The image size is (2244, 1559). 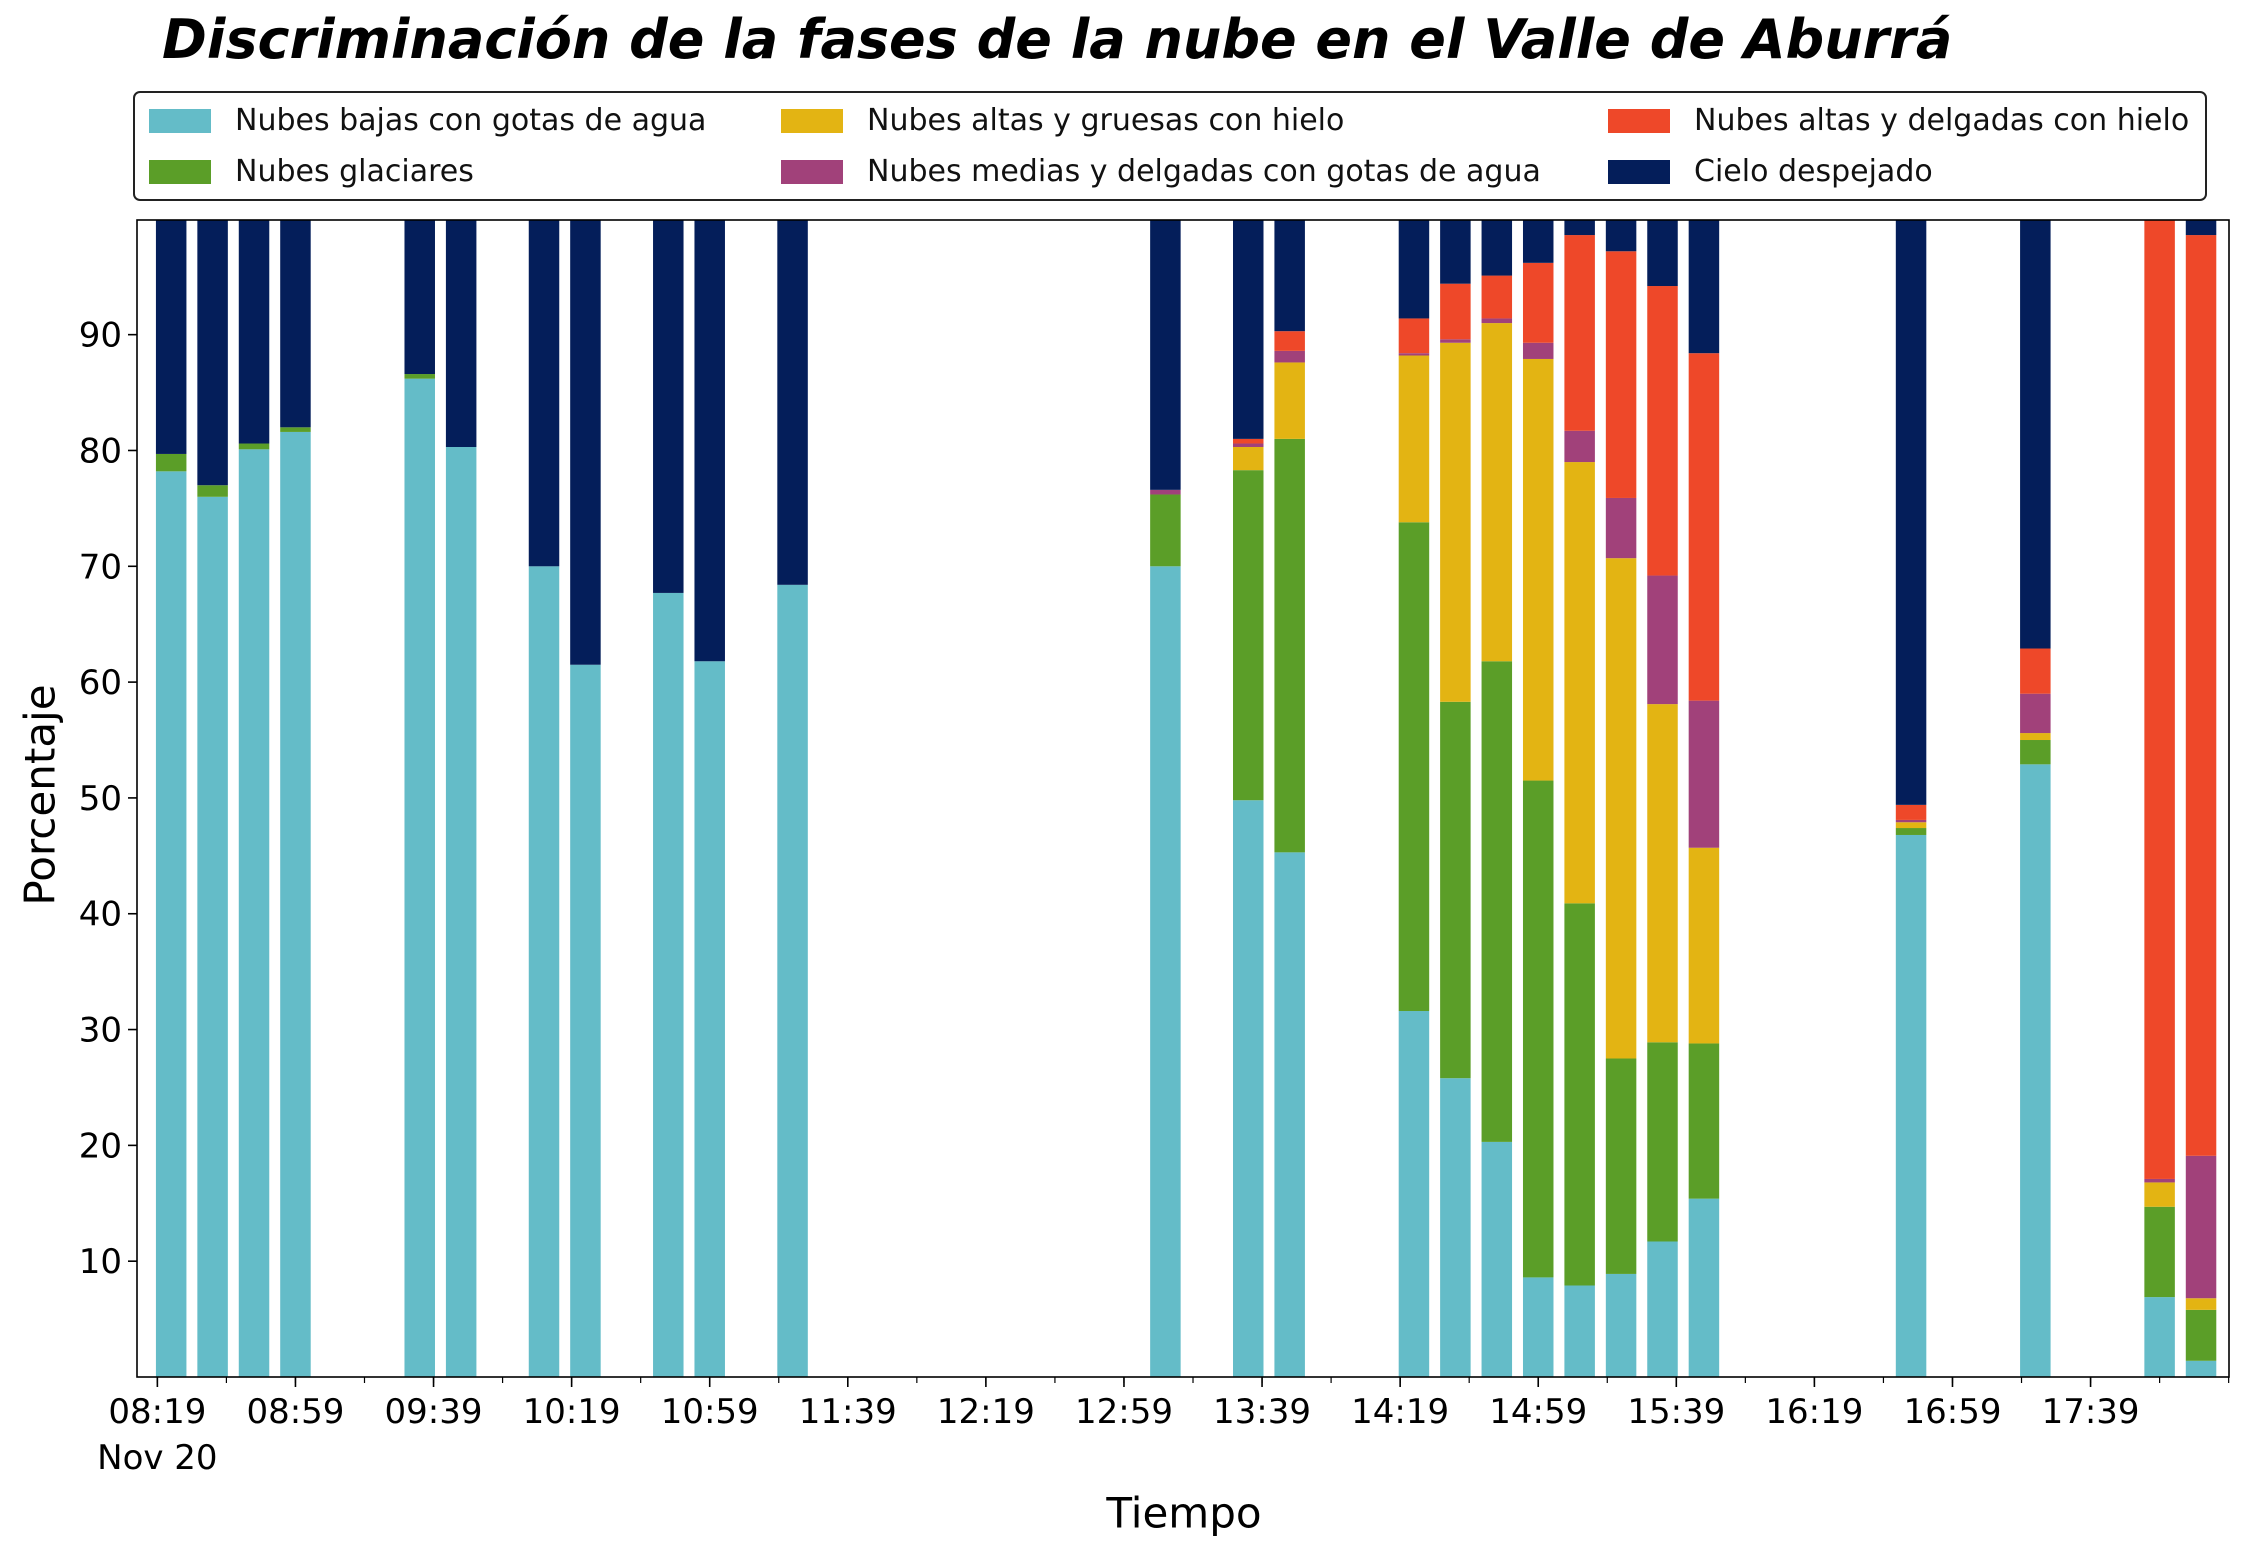 I want to click on y-tick-label: 20, so click(x=100, y=1146).